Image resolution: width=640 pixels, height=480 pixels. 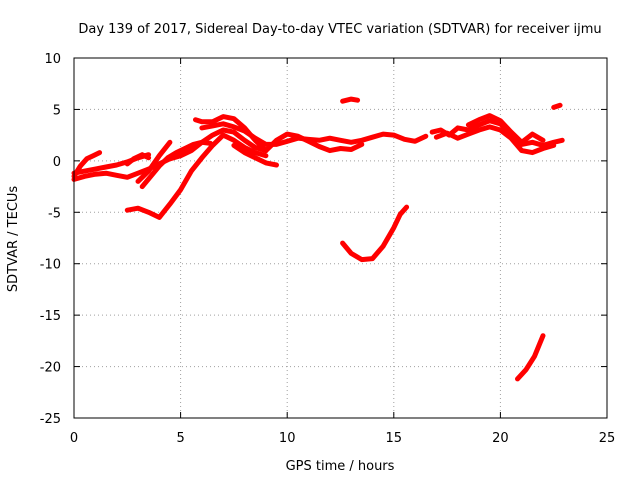 What do you see at coordinates (13, 239) in the screenshot?
I see `y-axis-label: SDTVAR / TECUs` at bounding box center [13, 239].